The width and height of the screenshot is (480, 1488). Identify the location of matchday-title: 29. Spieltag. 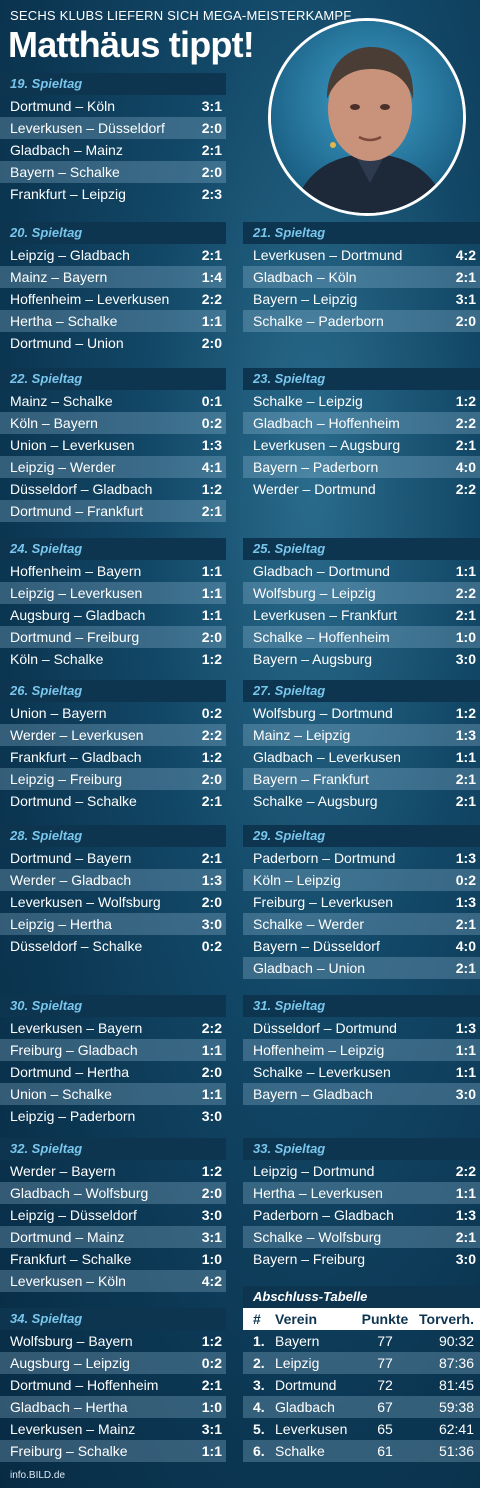
(361, 836).